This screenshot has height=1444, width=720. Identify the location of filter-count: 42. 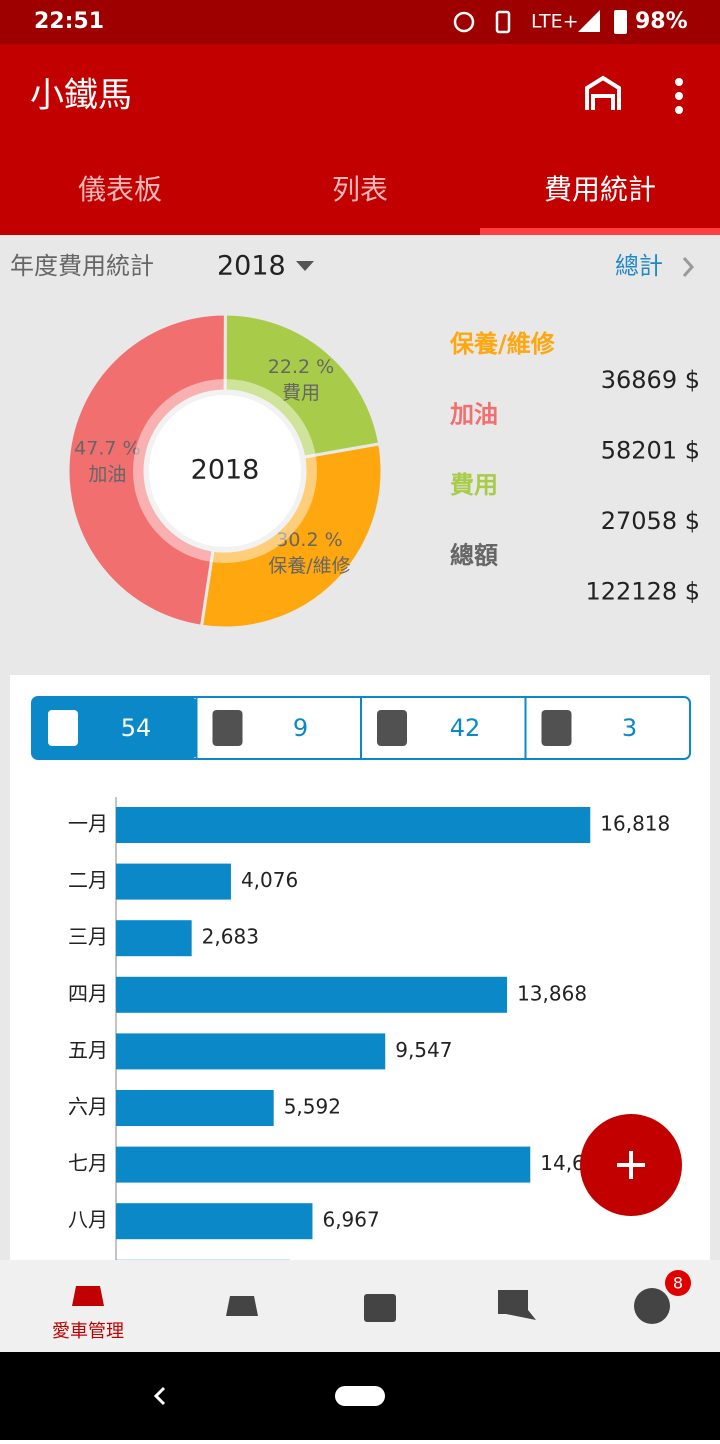
(465, 728).